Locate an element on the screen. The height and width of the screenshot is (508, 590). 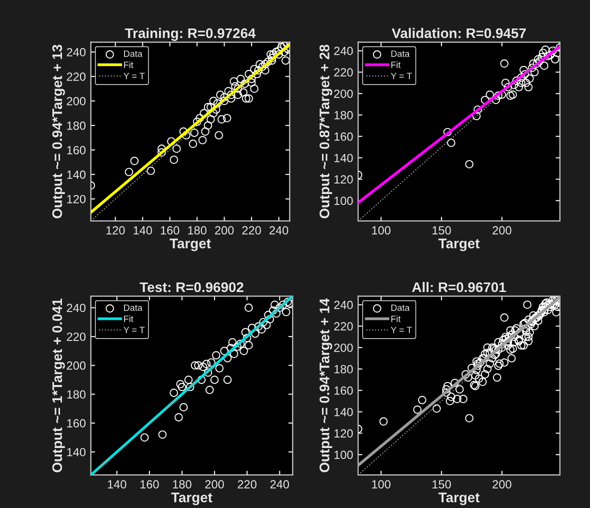
y-axis-title: Output ~= 1*Target + 0.041 is located at coordinates (58, 385).